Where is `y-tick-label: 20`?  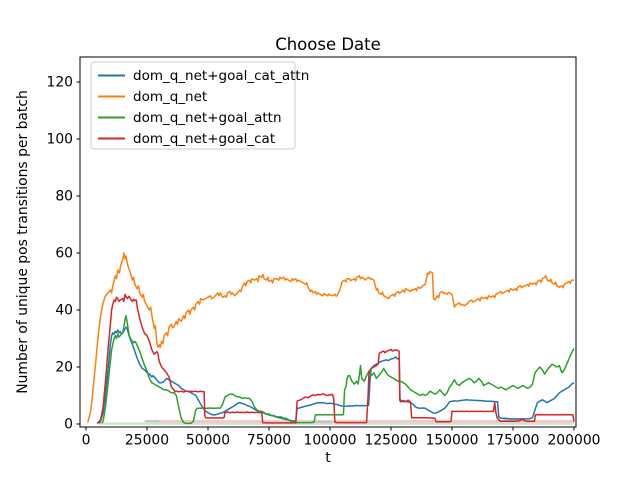 y-tick-label: 20 is located at coordinates (64, 368).